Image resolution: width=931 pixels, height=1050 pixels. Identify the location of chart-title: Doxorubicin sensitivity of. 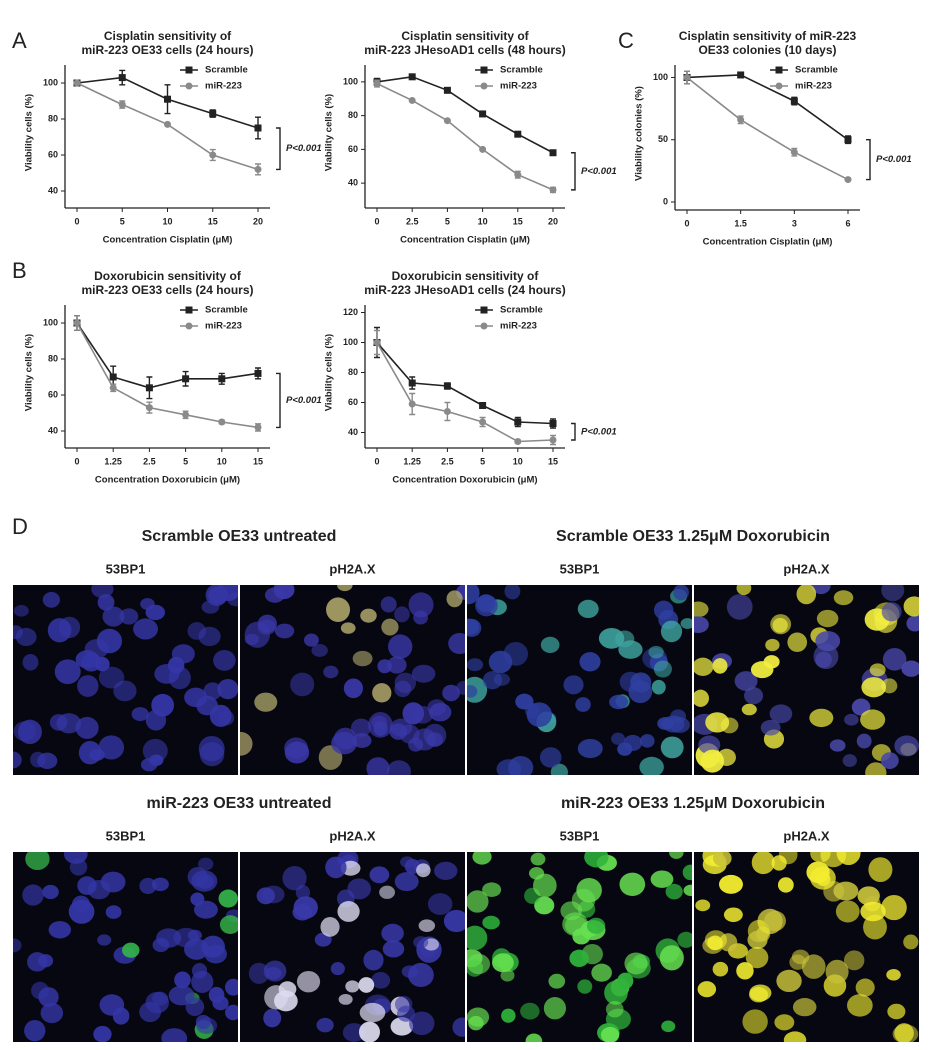
(168, 276).